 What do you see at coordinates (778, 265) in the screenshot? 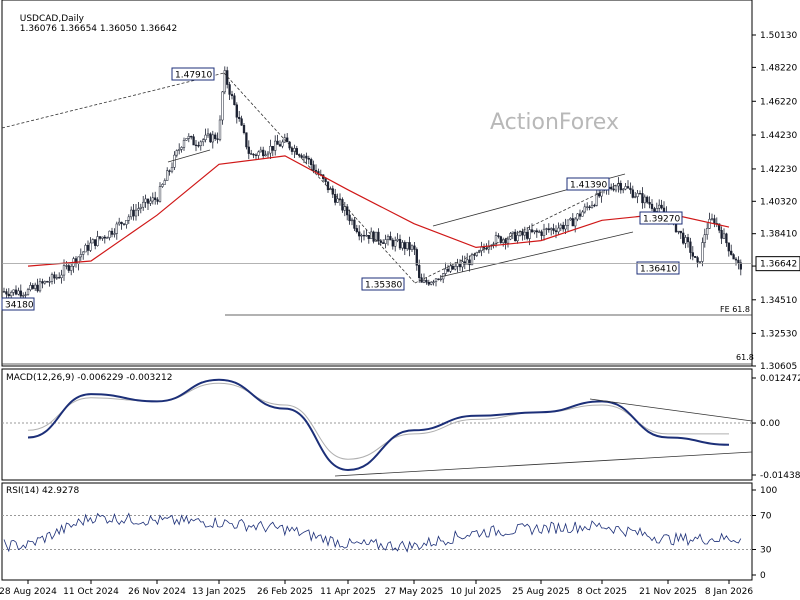
I see `current-price-label: 1.36642` at bounding box center [778, 265].